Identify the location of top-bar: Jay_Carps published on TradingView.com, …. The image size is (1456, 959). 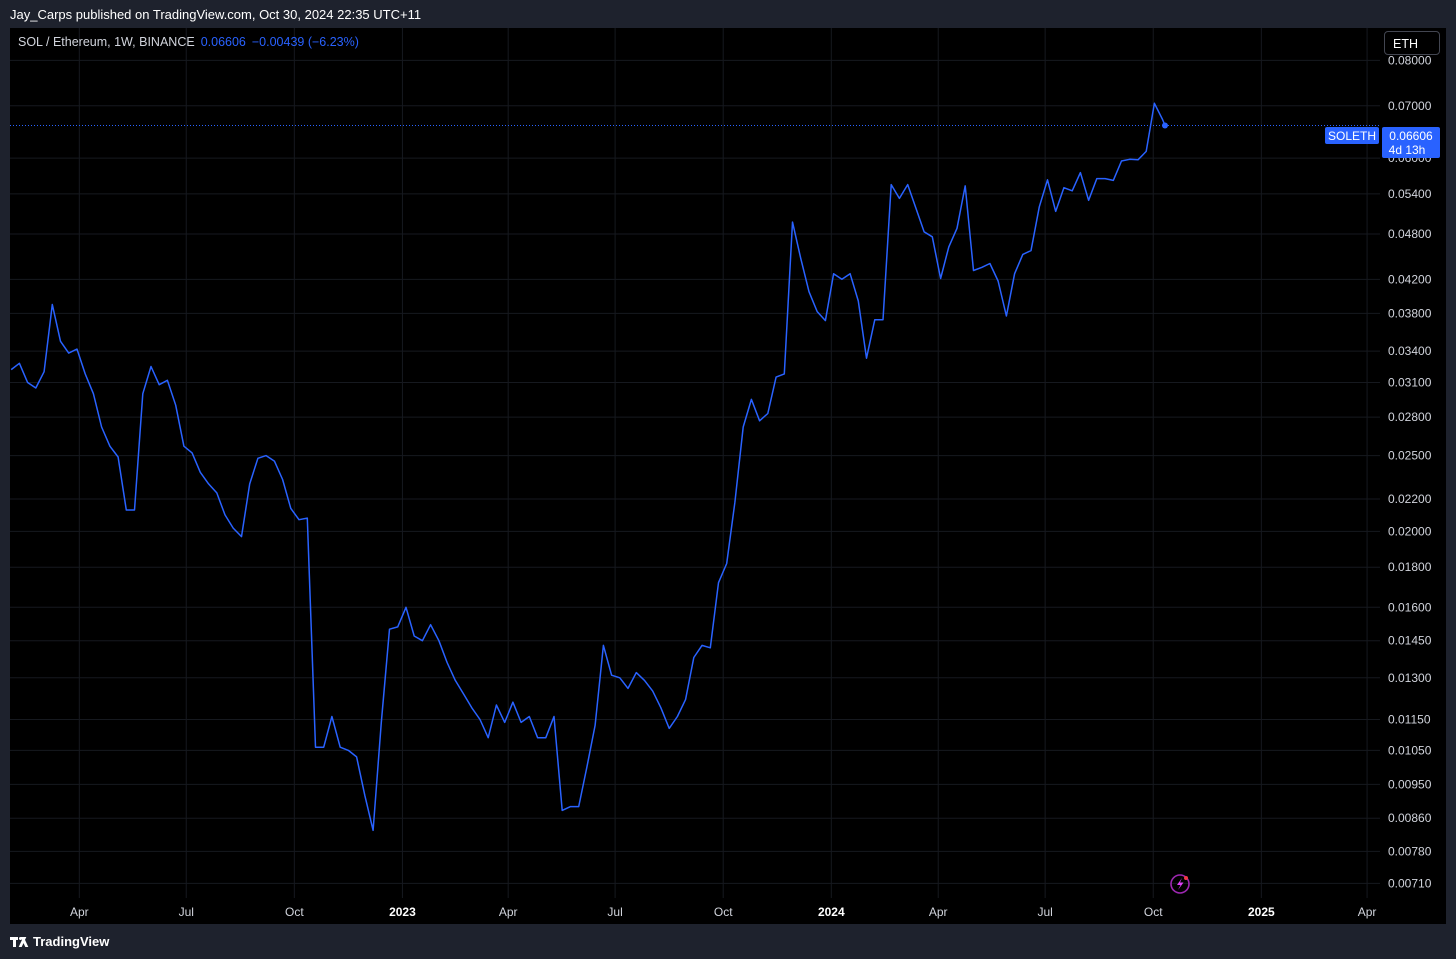
(728, 14).